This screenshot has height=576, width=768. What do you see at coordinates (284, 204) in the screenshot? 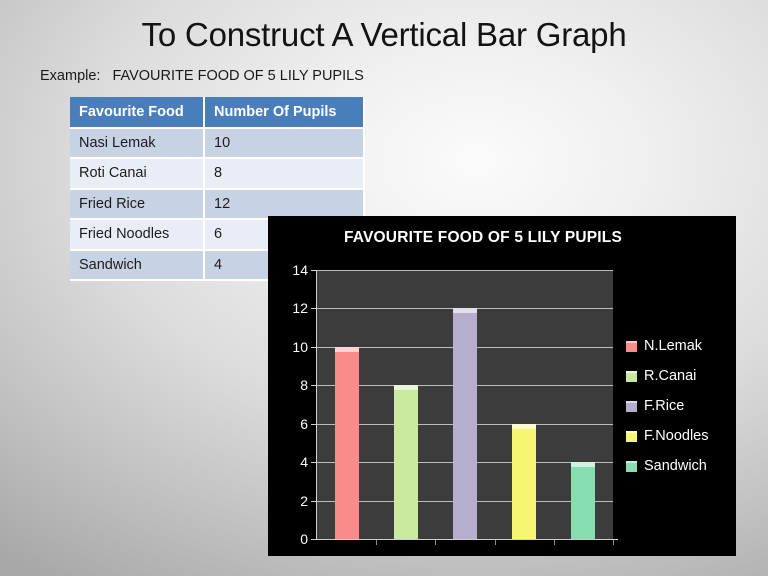
I see `cell-count: 12` at bounding box center [284, 204].